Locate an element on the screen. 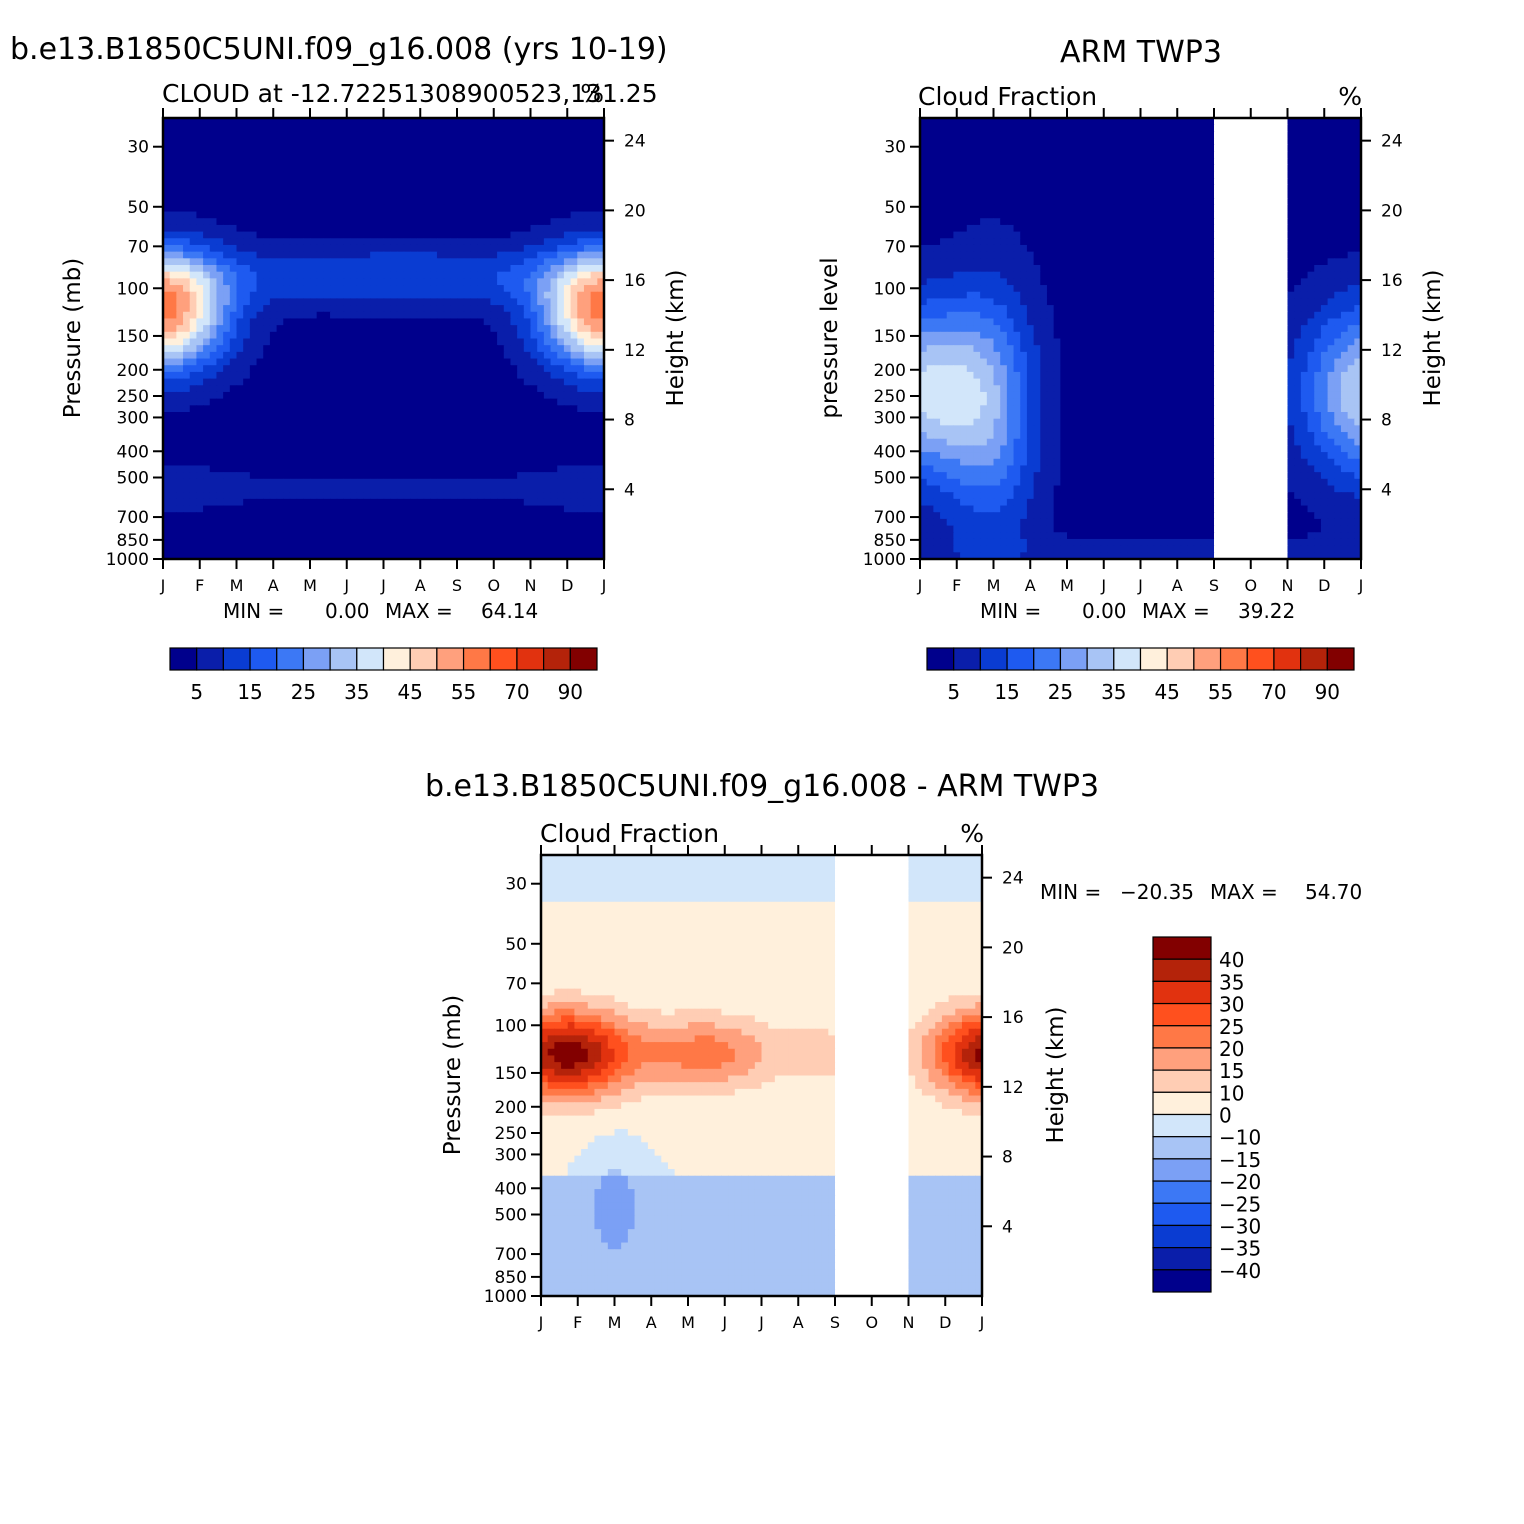 The height and width of the screenshot is (1524, 1524). panel-model-min-label: MIN = is located at coordinates (253, 611).